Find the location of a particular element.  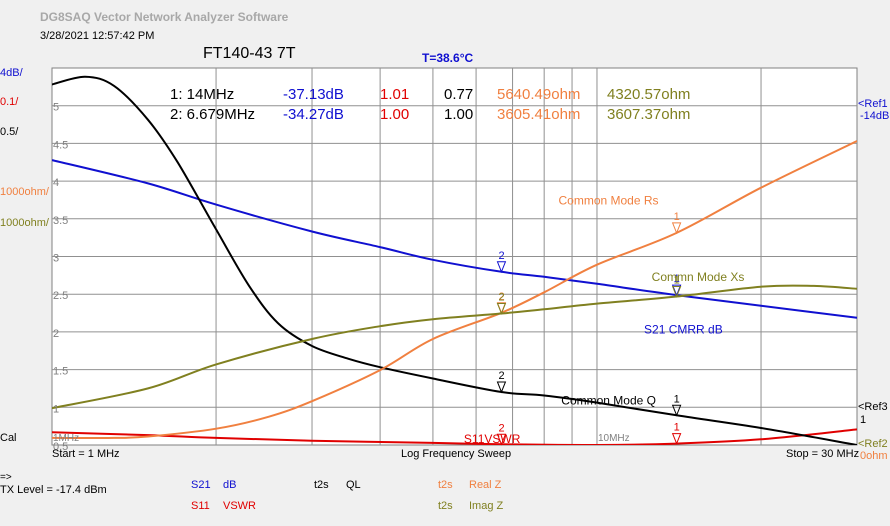

tx-level: TX Level = -17.4 dBm is located at coordinates (53, 490).